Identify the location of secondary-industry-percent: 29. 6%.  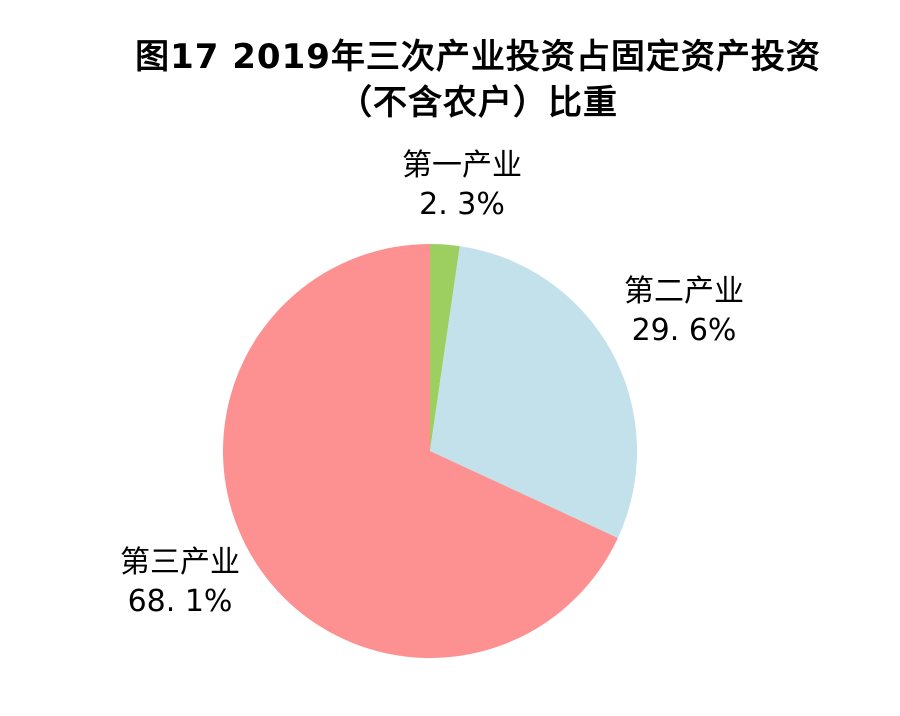
(684, 330).